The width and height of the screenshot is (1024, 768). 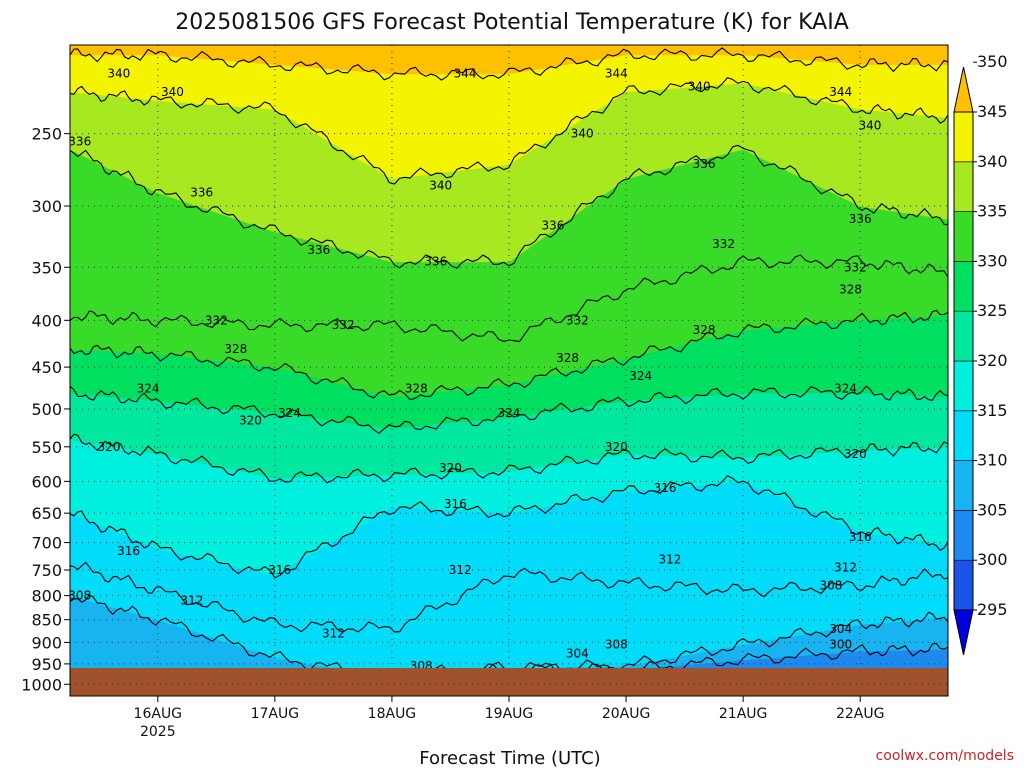 I want to click on colorbar-label: 295, so click(x=992, y=609).